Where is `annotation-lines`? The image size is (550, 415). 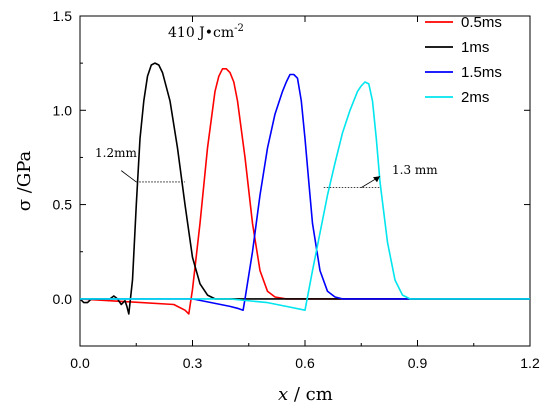 annotation-lines is located at coordinates (251, 179).